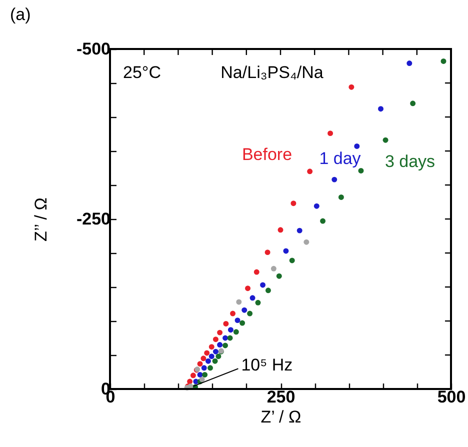 The width and height of the screenshot is (468, 447). I want to click on annotation: 10⁵ Hz, so click(267, 365).